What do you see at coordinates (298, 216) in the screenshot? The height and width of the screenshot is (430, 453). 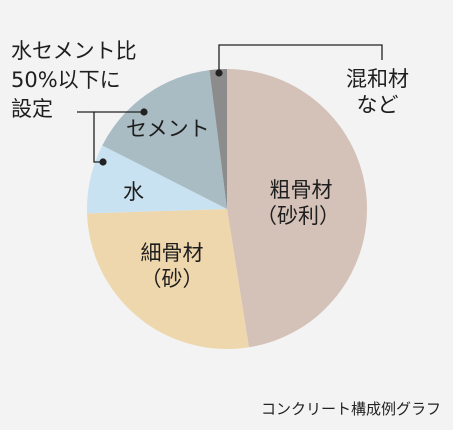 I see `coarse-aggregate-note: （砂利）` at bounding box center [298, 216].